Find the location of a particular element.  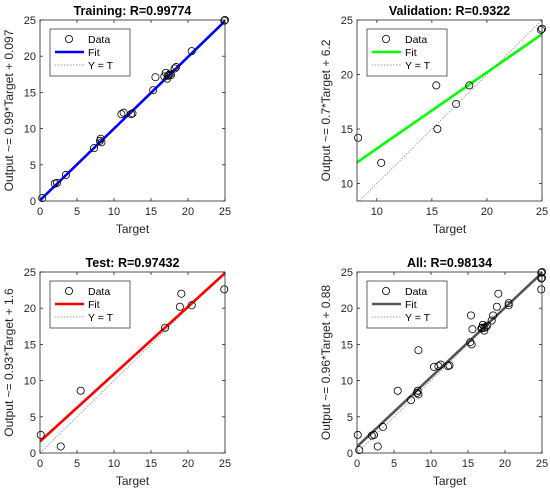

y-axis-label: Output ~= 0.96*Target + 0.88 is located at coordinates (326, 362).